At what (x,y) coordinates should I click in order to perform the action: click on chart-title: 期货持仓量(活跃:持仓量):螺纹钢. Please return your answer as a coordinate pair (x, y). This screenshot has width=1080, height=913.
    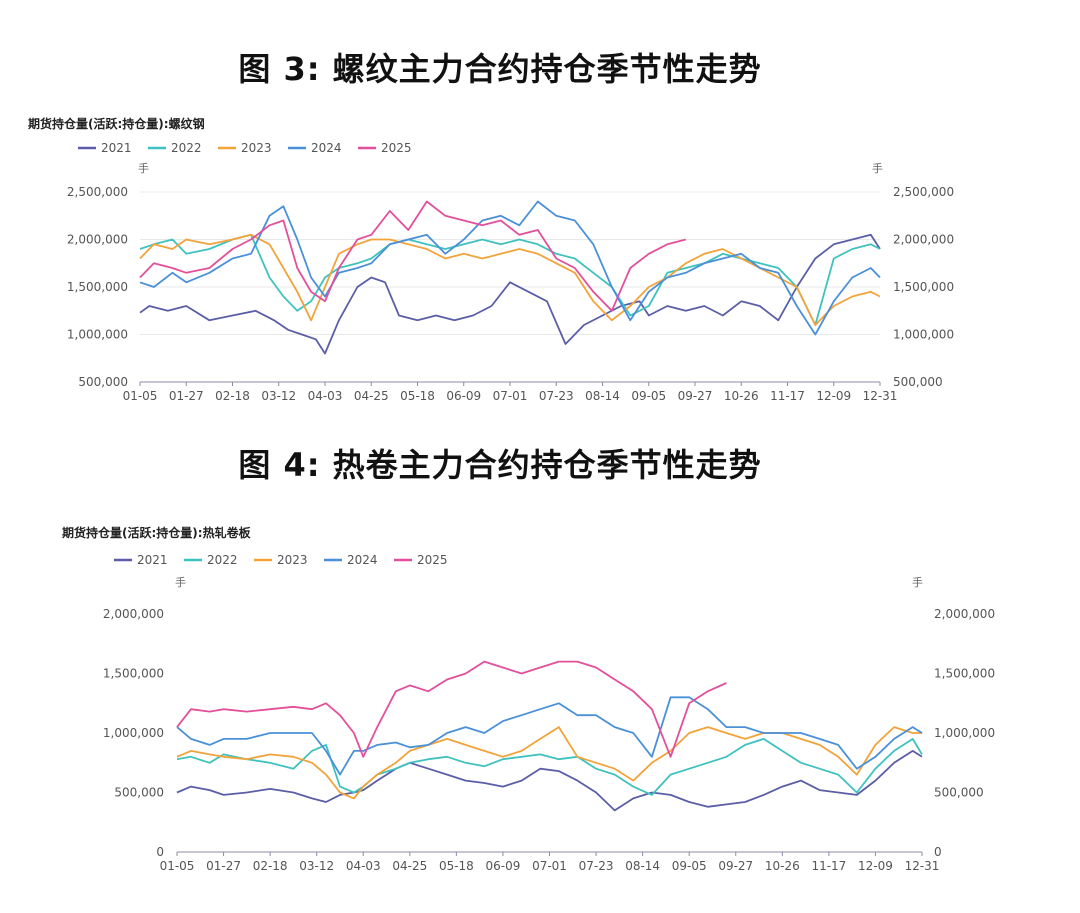
    Looking at the image, I should click on (116, 123).